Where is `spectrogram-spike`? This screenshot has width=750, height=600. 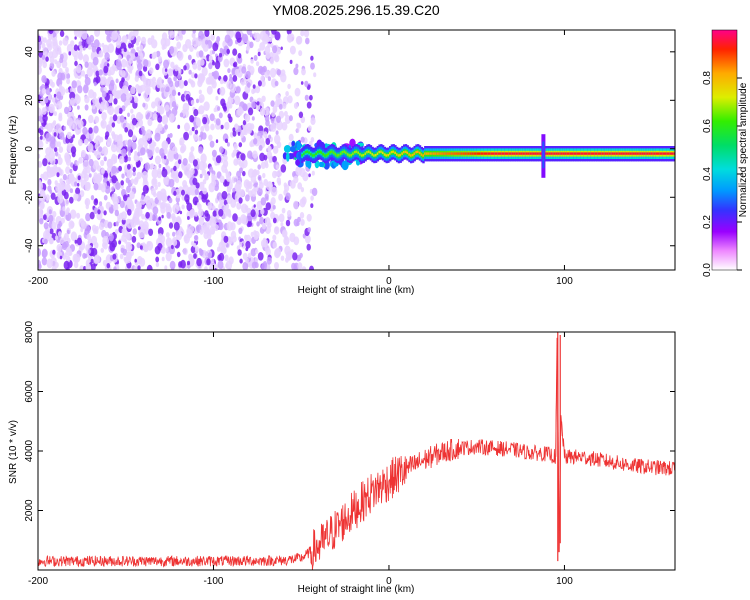
spectrogram-spike is located at coordinates (543, 155).